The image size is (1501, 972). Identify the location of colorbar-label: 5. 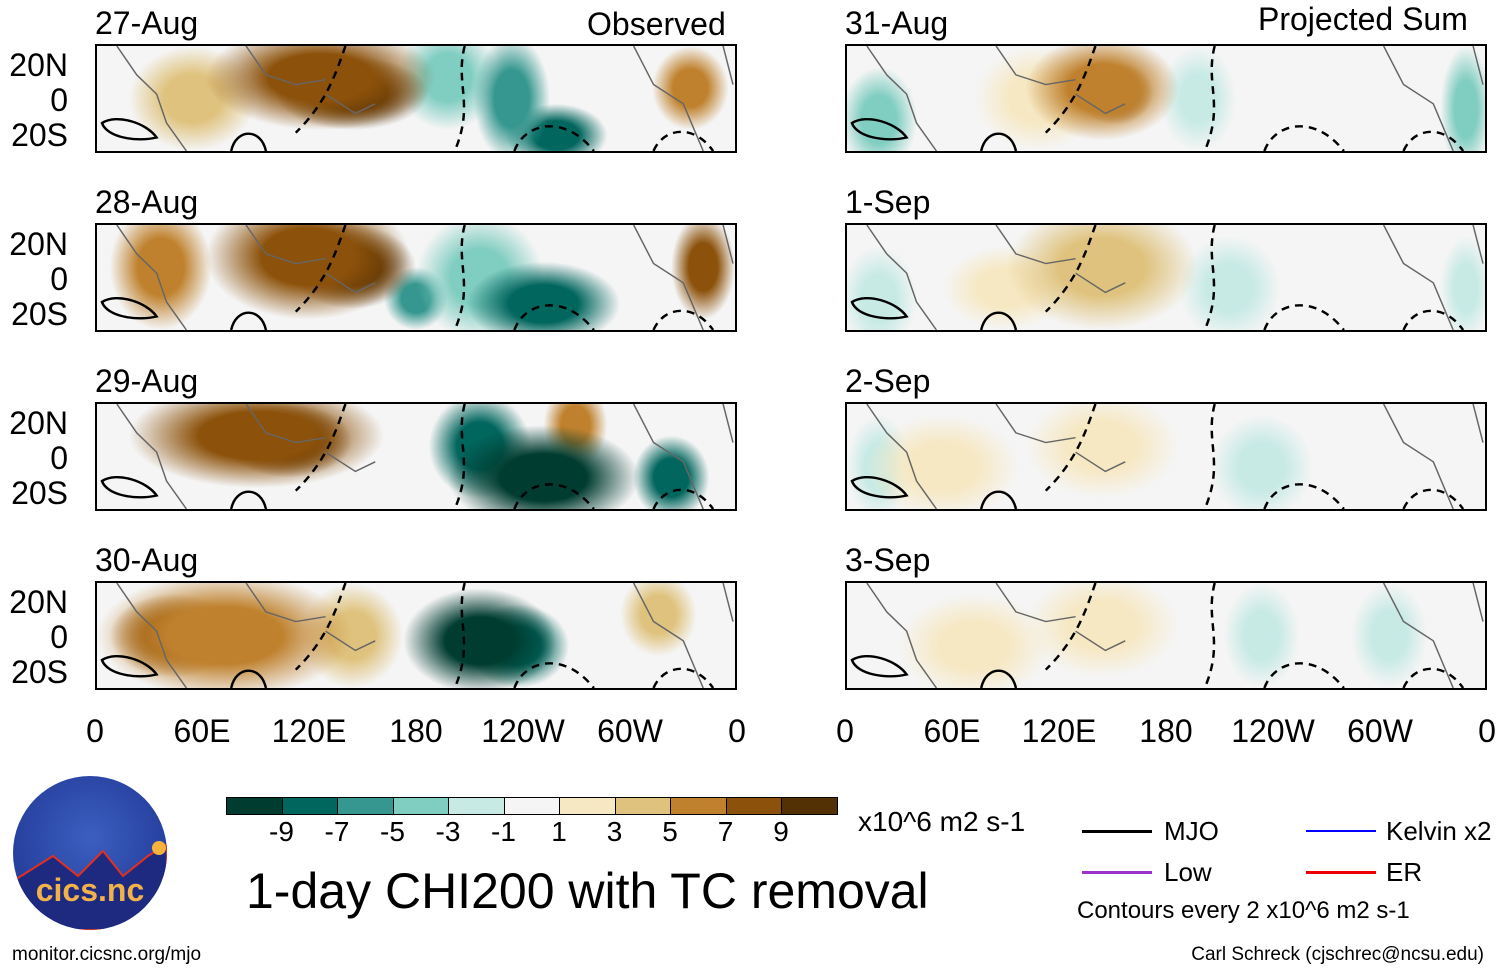
(670, 831).